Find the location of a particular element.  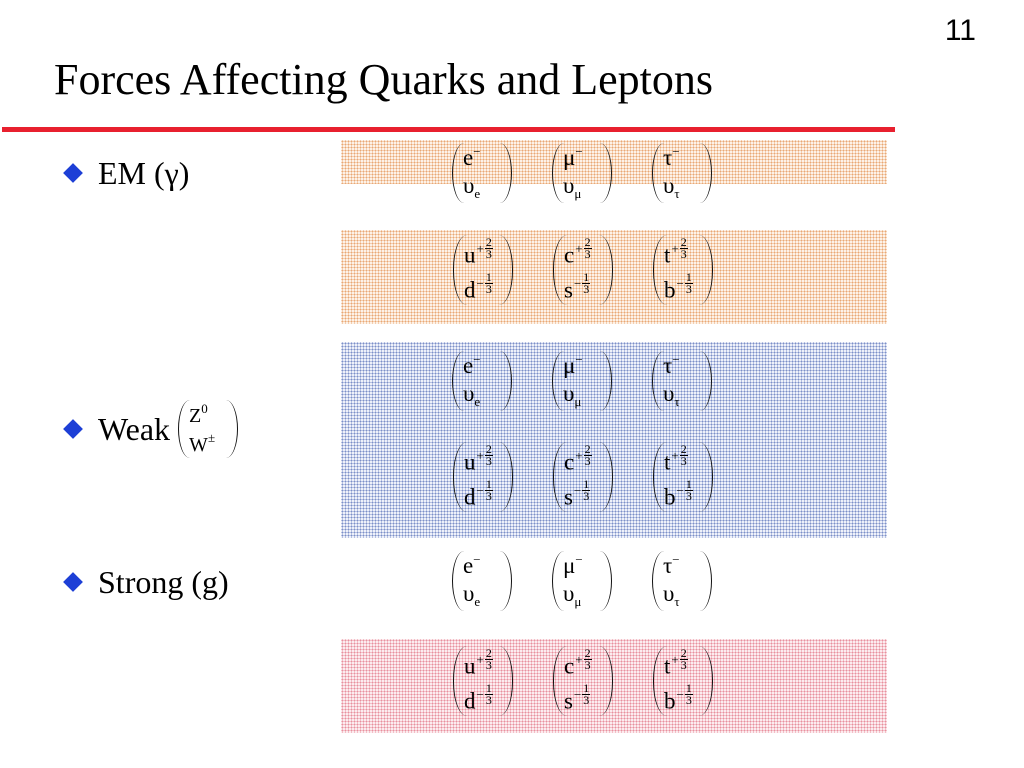

slide-title: Forces Affecting Quarks and Leptons is located at coordinates (384, 79).